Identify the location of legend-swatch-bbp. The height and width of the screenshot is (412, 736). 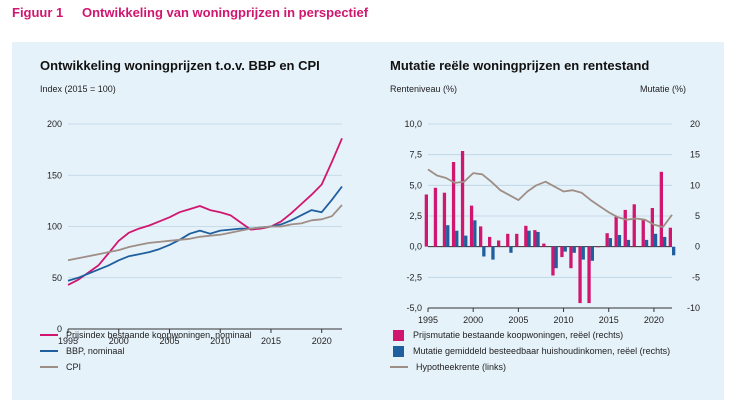
(49, 351).